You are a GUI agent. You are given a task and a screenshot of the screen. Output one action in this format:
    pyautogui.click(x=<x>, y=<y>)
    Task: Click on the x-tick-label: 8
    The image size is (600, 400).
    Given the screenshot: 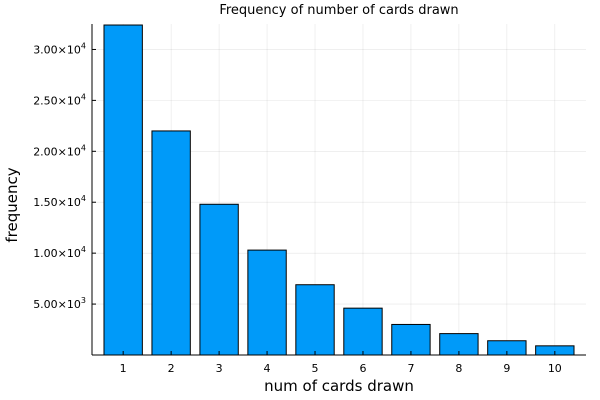 What is the action you would take?
    pyautogui.click(x=458, y=368)
    